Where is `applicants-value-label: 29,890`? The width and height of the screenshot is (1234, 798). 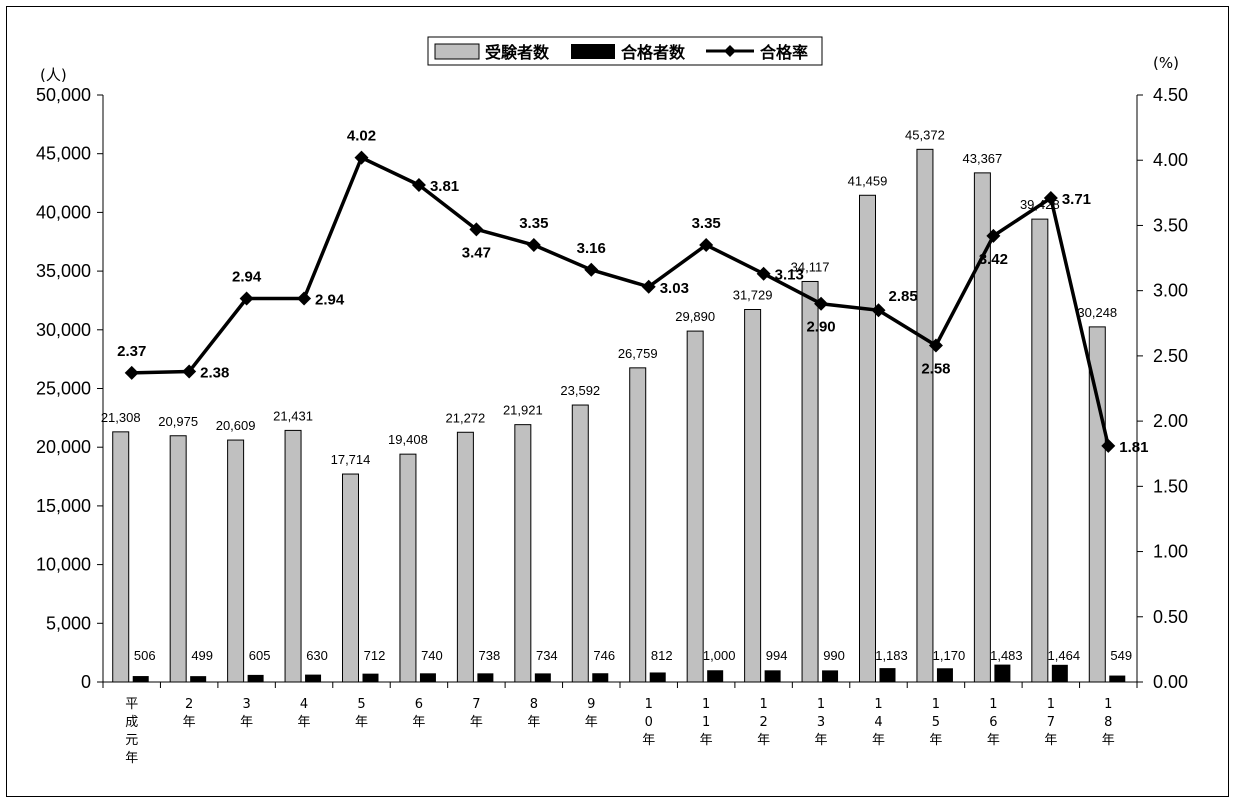 applicants-value-label: 29,890 is located at coordinates (695, 316).